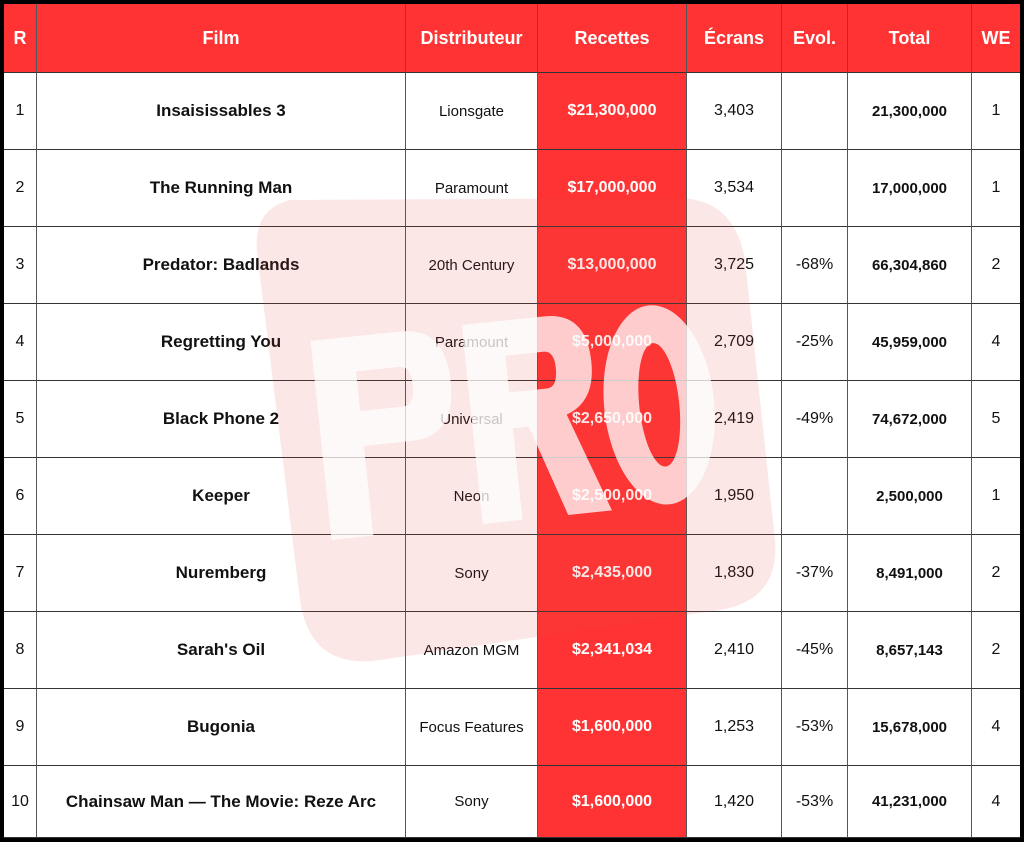 The image size is (1024, 842). Describe the element at coordinates (612, 111) in the screenshot. I see `cell-gross: $21,300,000` at that location.